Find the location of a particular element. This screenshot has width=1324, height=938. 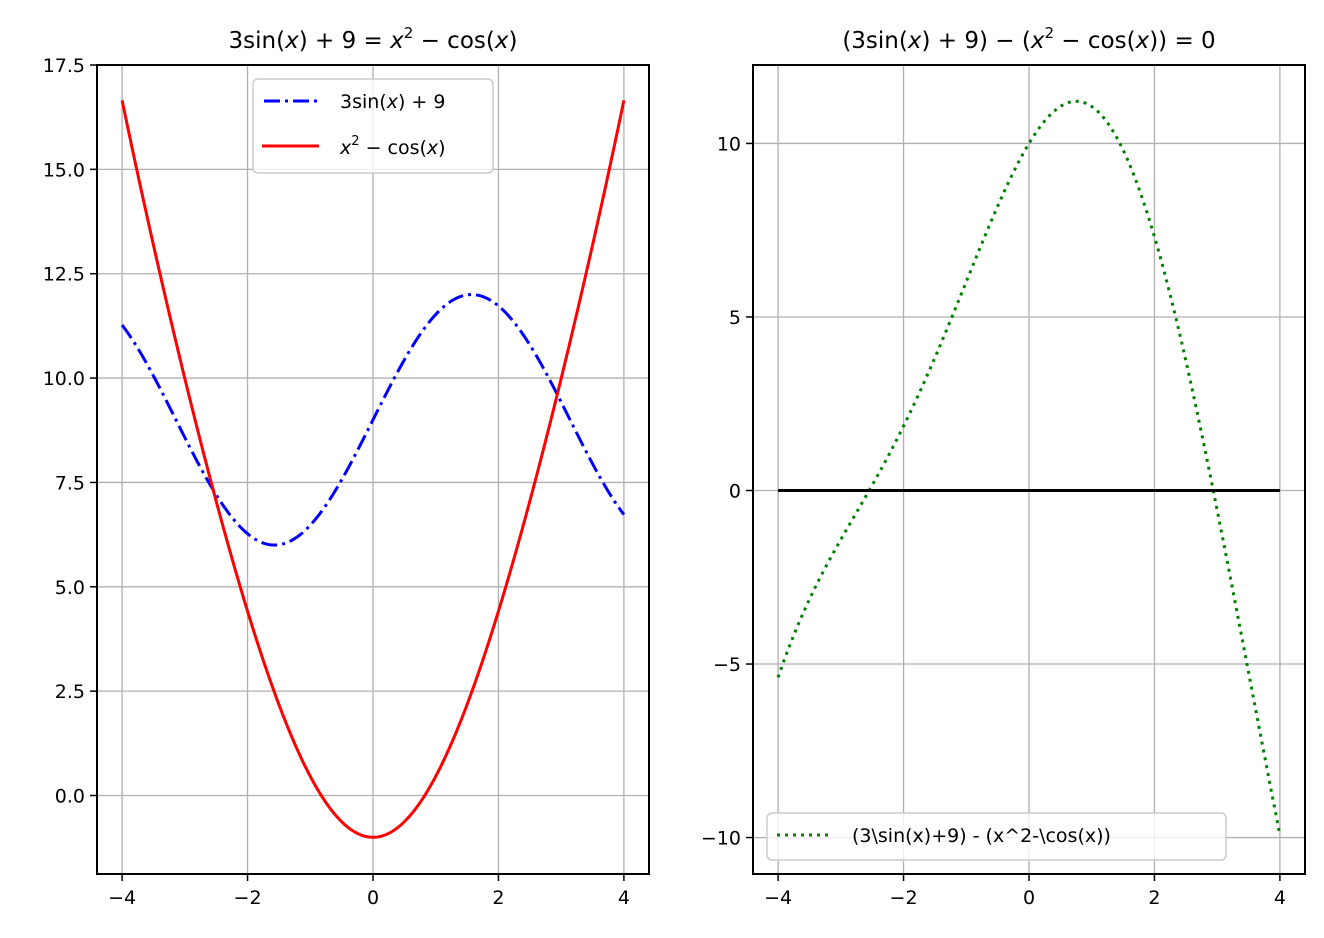

y-tick-label: 2.5 is located at coordinates (70, 692).